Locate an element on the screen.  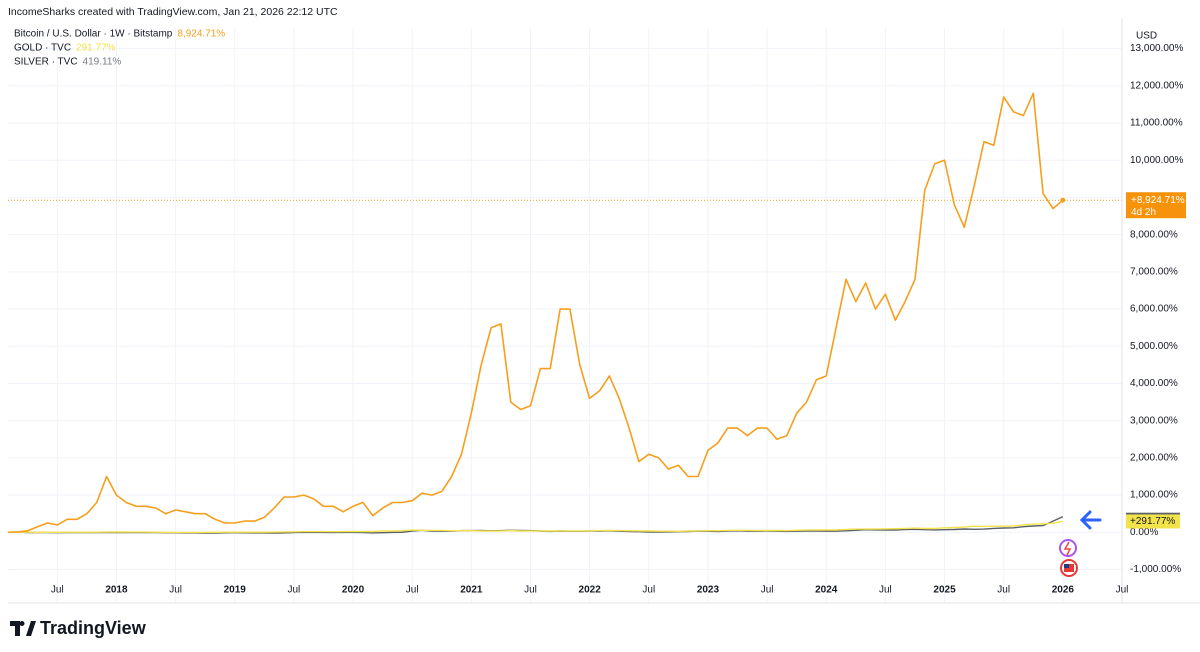
y-tick-label: 6,000.00% is located at coordinates (1154, 309).